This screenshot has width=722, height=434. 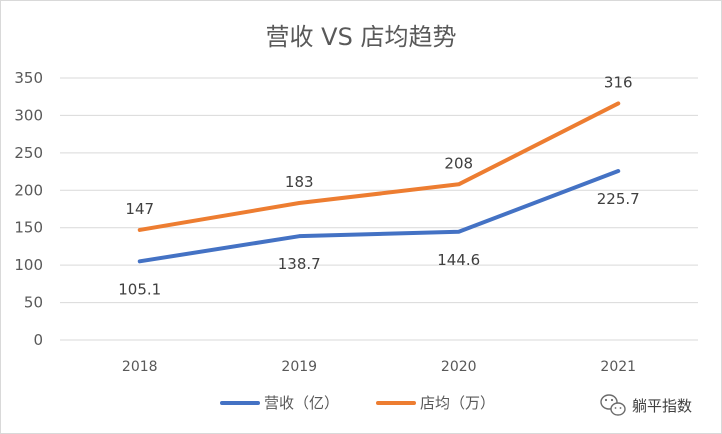 What do you see at coordinates (618, 82) in the screenshot?
I see `data-label: 316` at bounding box center [618, 82].